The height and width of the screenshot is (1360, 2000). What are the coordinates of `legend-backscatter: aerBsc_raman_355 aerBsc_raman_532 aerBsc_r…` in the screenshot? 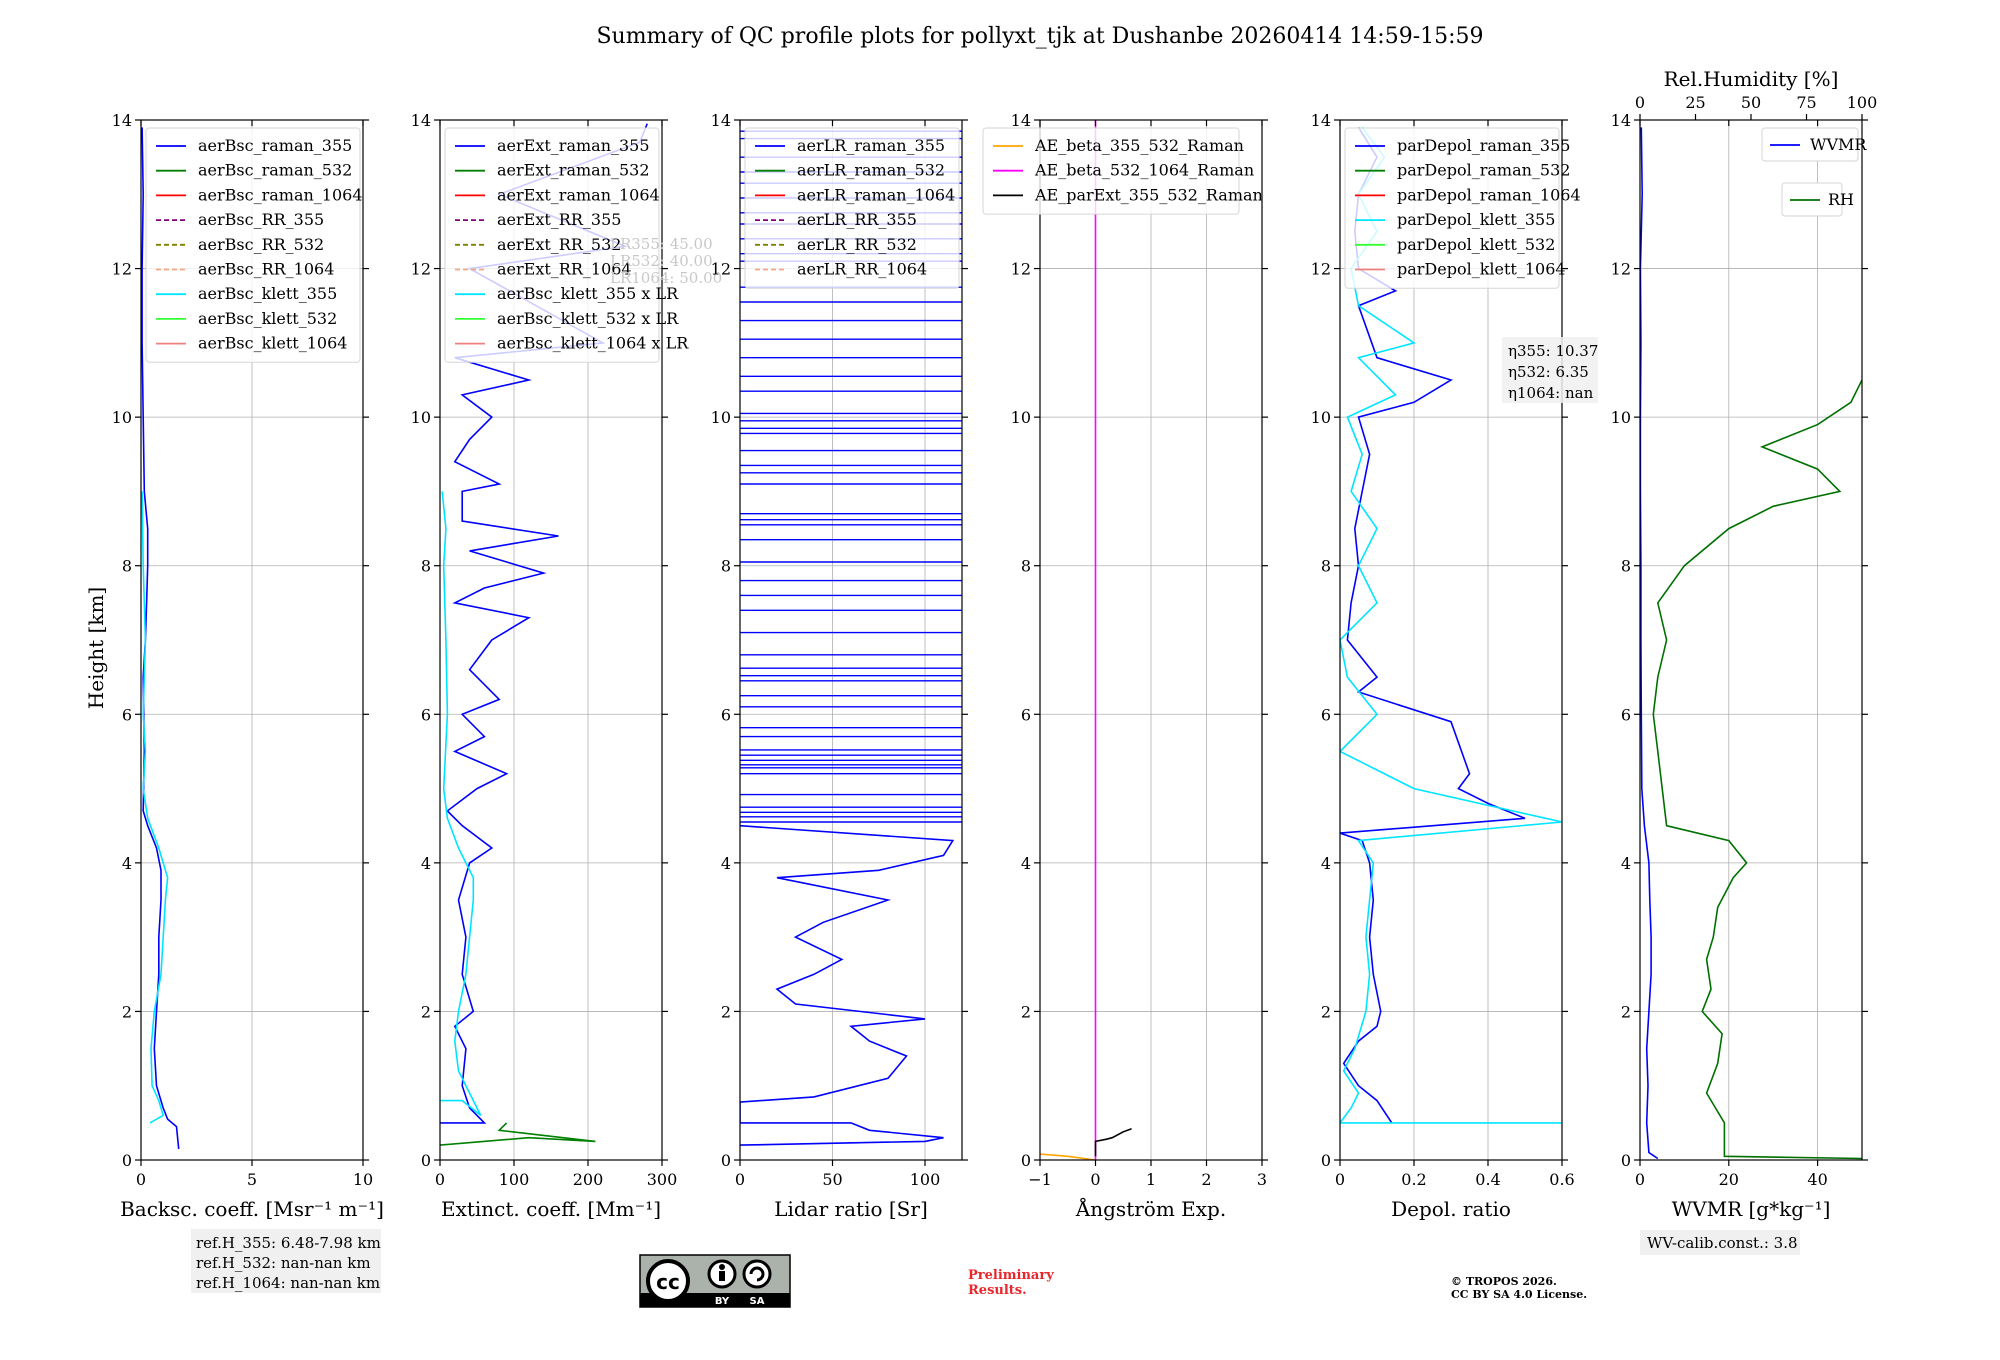 It's located at (254, 245).